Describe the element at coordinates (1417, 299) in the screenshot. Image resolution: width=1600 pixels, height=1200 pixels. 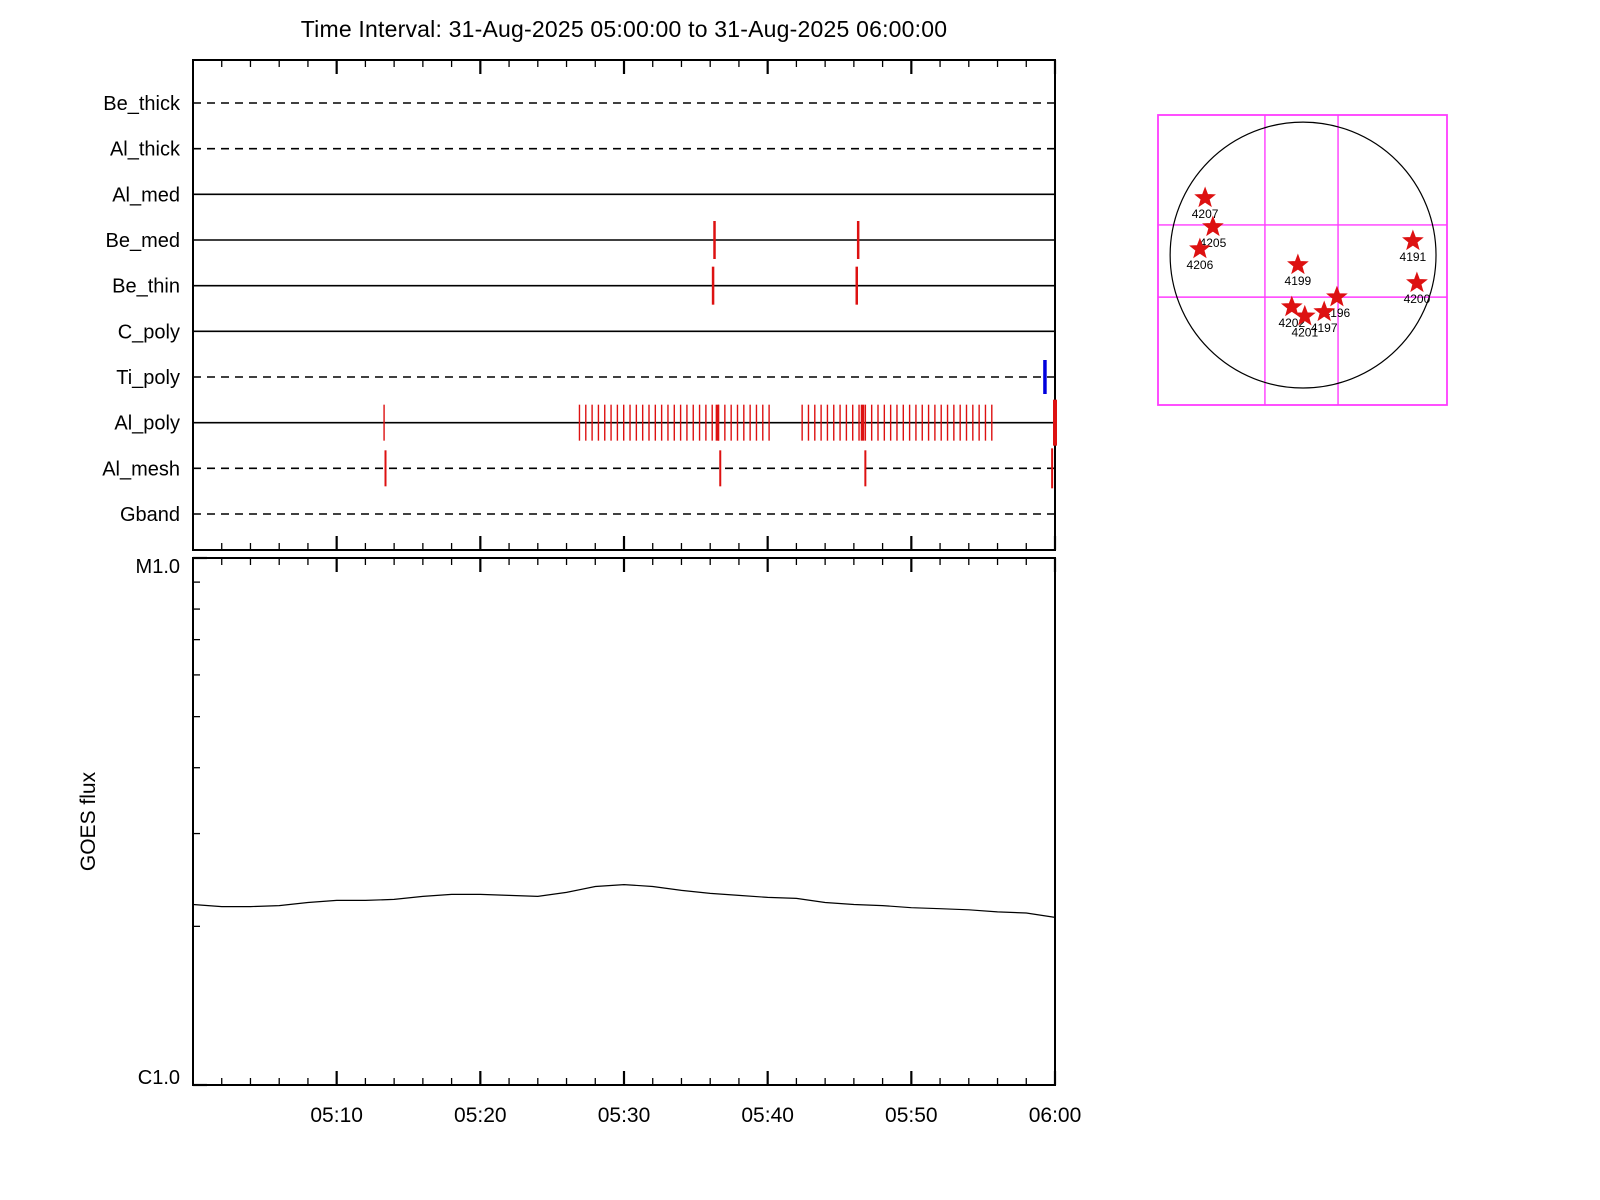
I see `active-region-label: 4200` at that location.